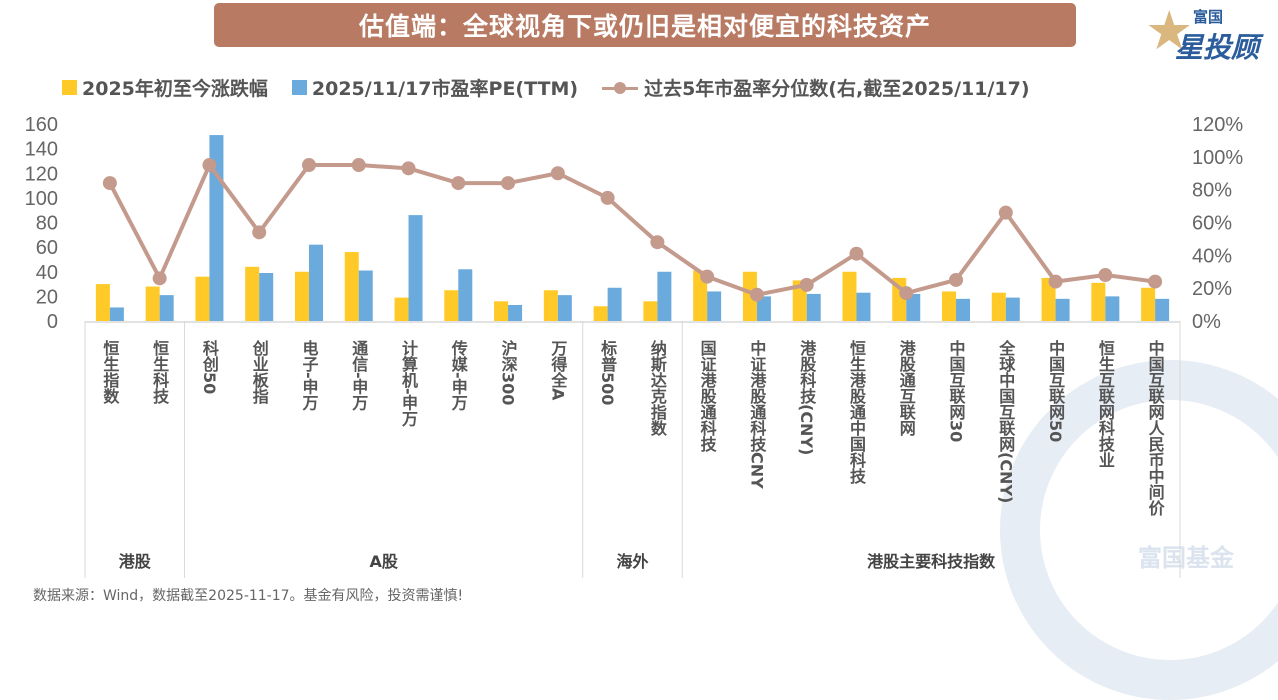  I want to click on left-tick-label: 20, so click(47, 297).